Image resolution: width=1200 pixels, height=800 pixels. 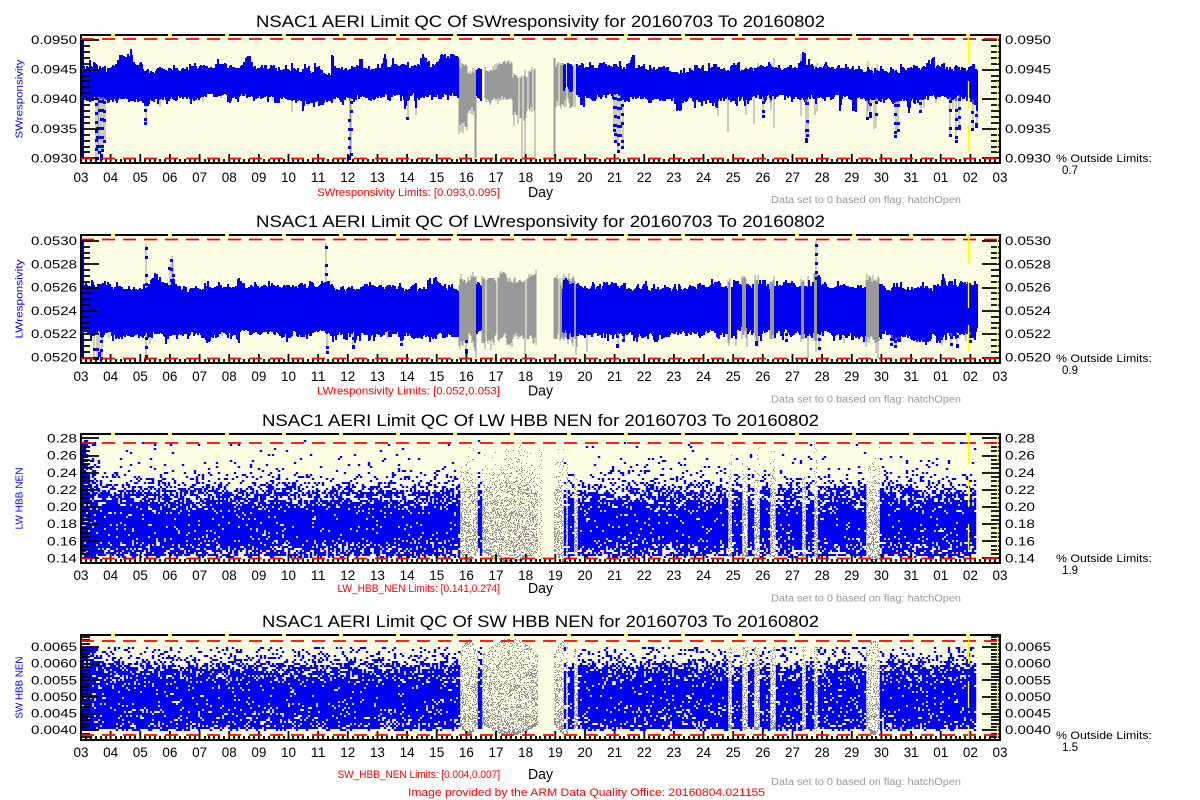 What do you see at coordinates (1070, 371) in the screenshot?
I see `svg-text: 0.9` at bounding box center [1070, 371].